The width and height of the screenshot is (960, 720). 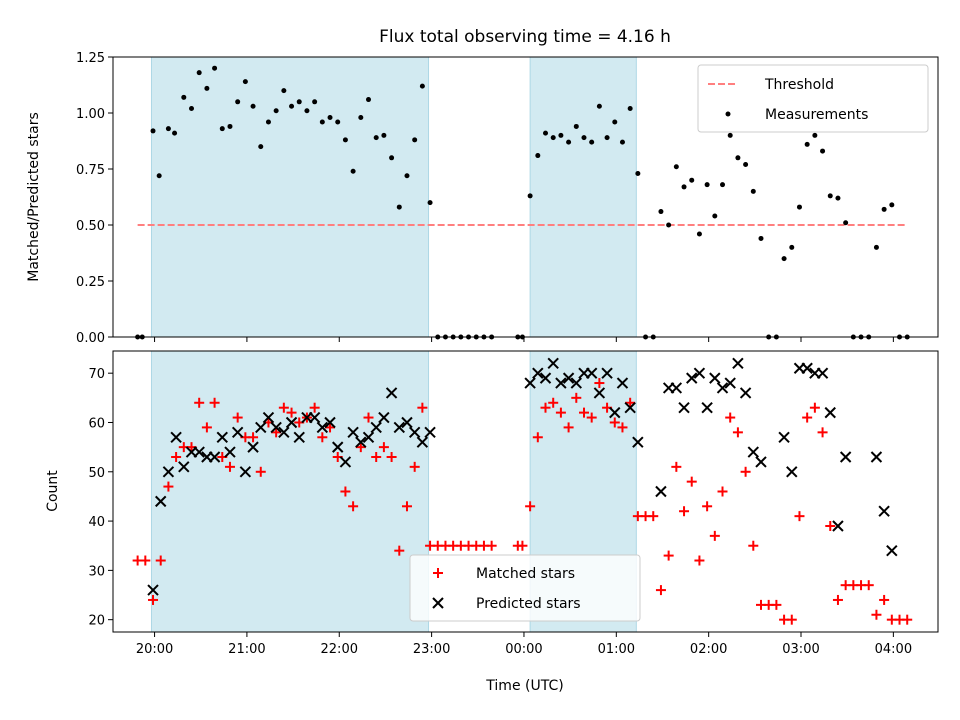 What do you see at coordinates (799, 85) in the screenshot?
I see `threshold-legend-label: Threshold` at bounding box center [799, 85].